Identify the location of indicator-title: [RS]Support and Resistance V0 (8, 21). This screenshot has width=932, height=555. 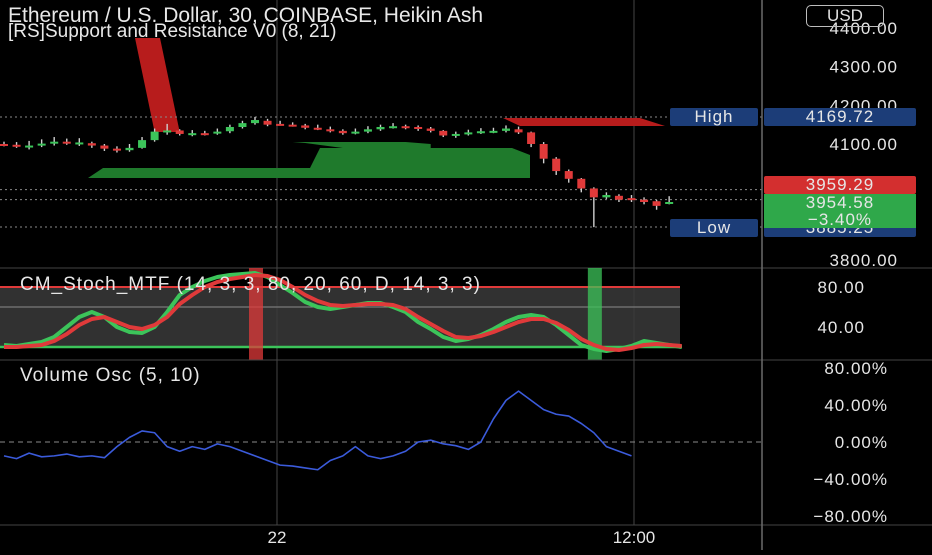
(172, 31).